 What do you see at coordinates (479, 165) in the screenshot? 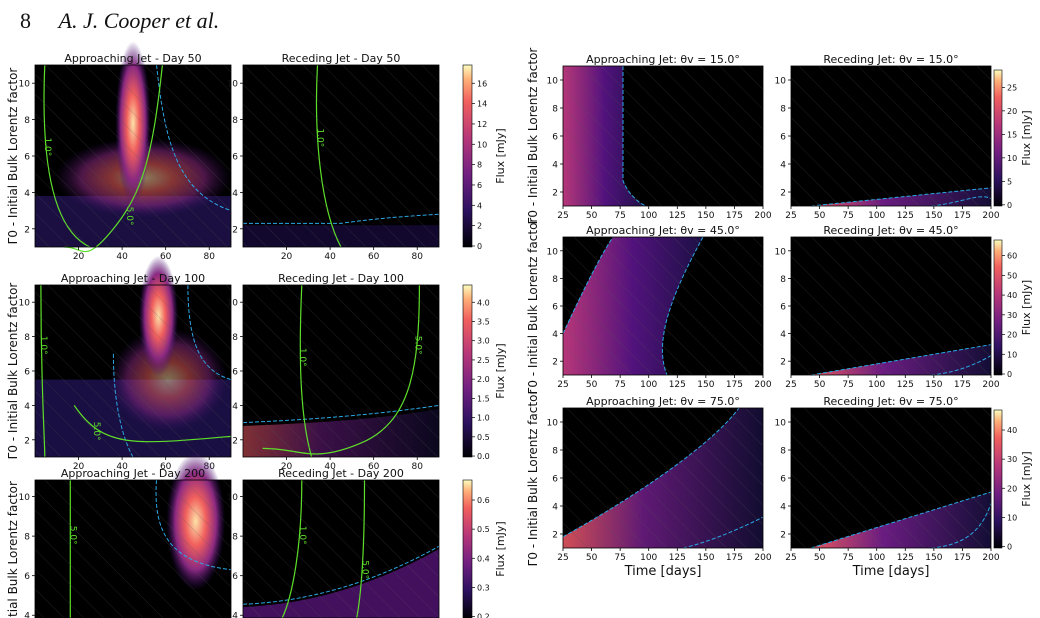
I see `colorbar-tick-label: 8` at bounding box center [479, 165].